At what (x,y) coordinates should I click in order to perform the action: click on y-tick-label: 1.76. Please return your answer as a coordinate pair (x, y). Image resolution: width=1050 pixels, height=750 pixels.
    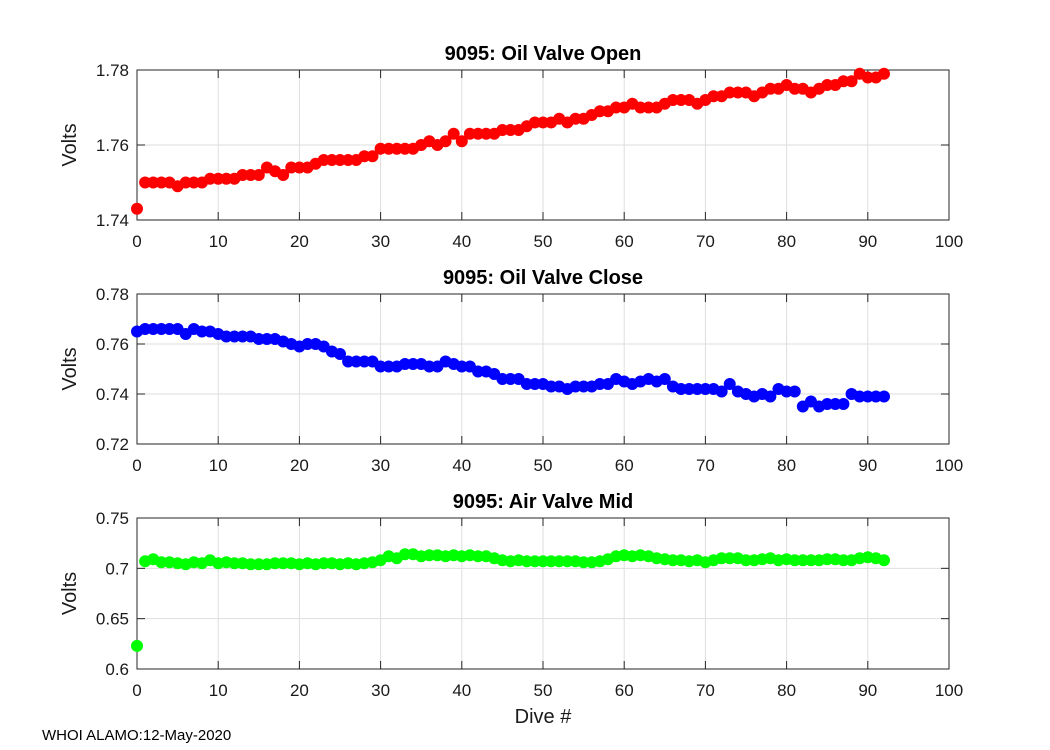
    Looking at the image, I should click on (112, 145).